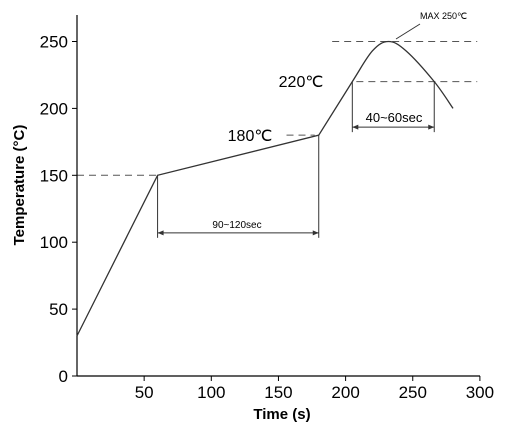  What do you see at coordinates (345, 392) in the screenshot?
I see `x-tick-label: 200` at bounding box center [345, 392].